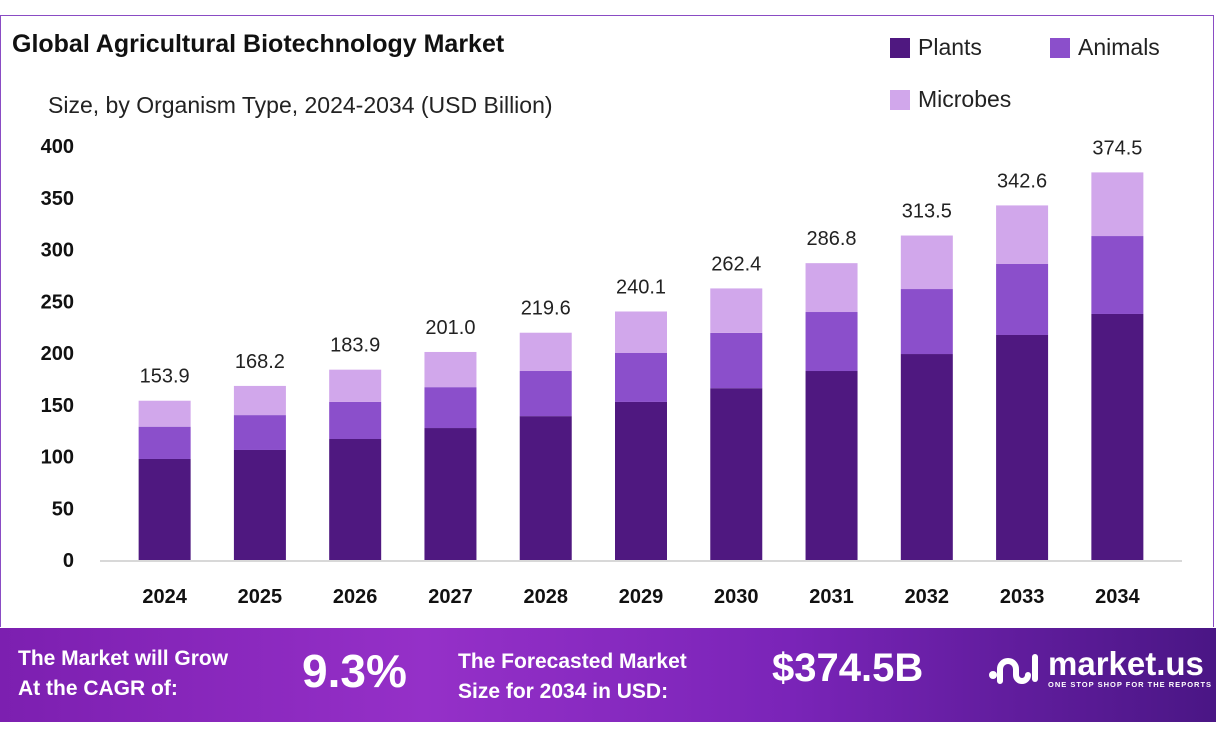 This screenshot has width=1216, height=739. I want to click on y-tick-label: 100, so click(57, 458).